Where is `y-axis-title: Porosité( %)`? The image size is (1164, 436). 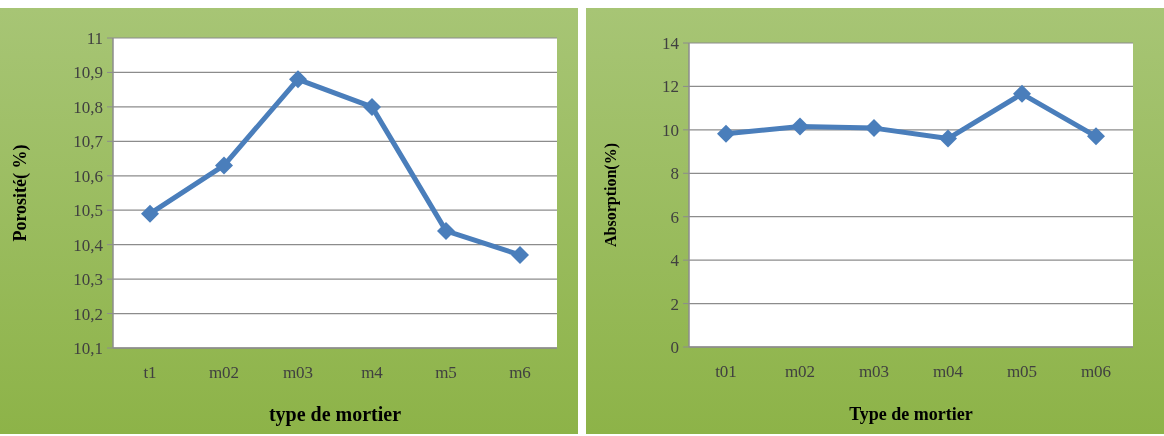 y-axis-title: Porosité( %) is located at coordinates (20, 193).